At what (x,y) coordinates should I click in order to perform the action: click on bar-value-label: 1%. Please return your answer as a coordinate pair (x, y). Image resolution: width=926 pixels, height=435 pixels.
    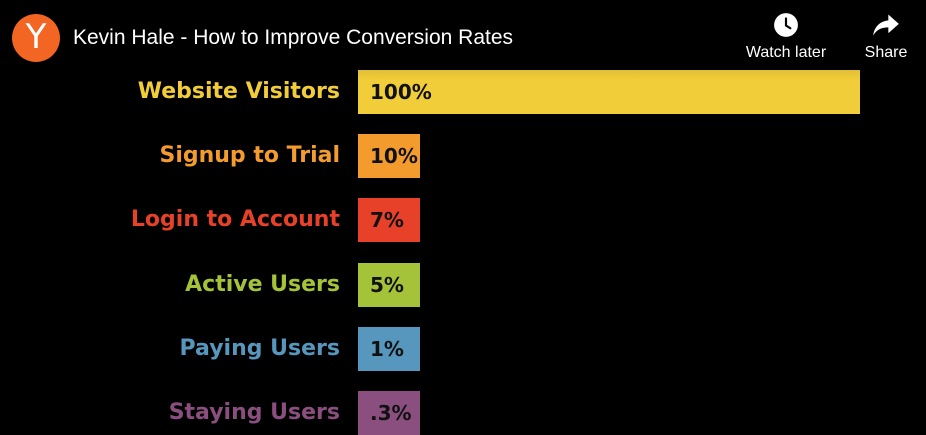
    Looking at the image, I should click on (387, 349).